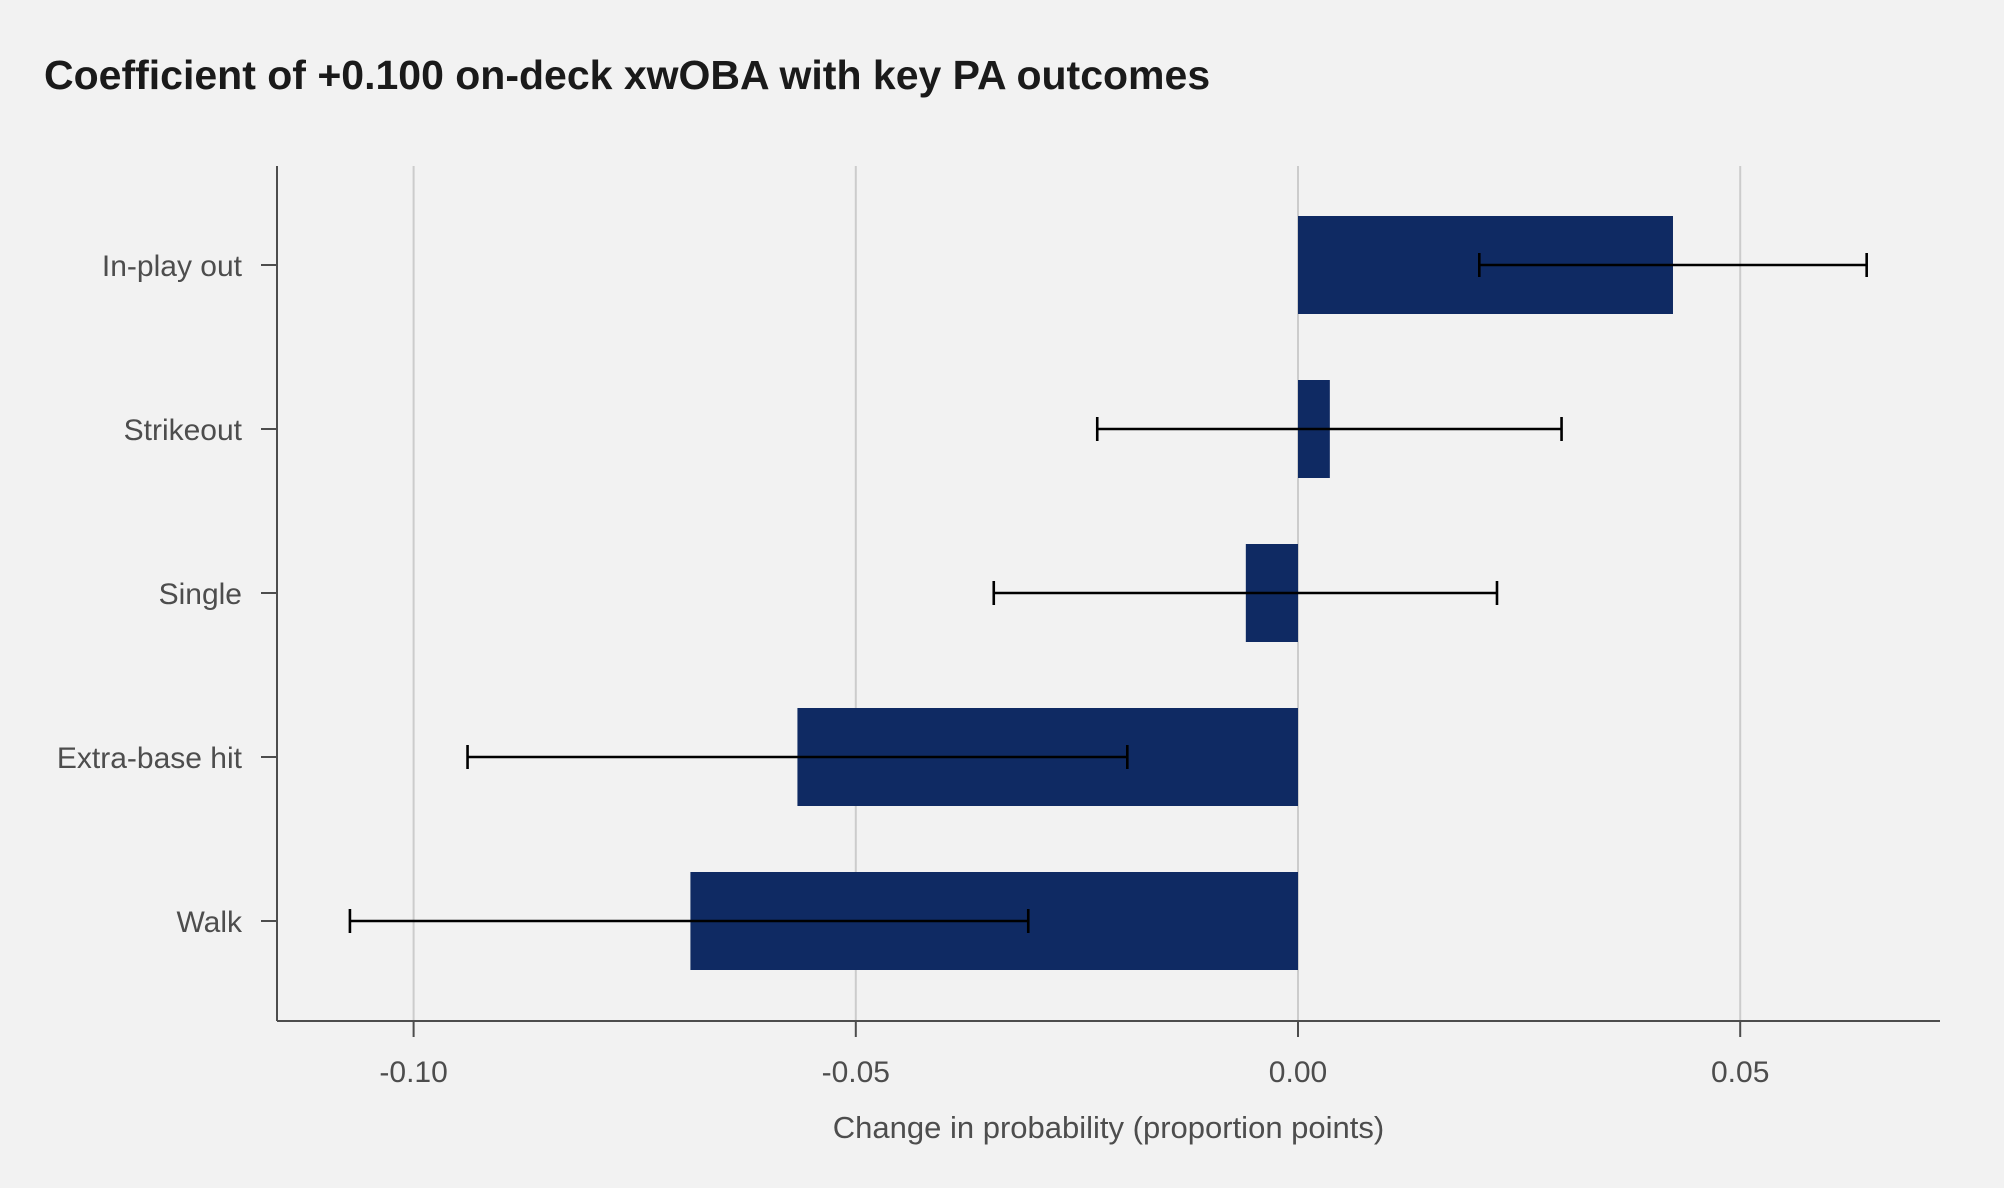  I want to click on y-tick-label: Walk, so click(209, 922).